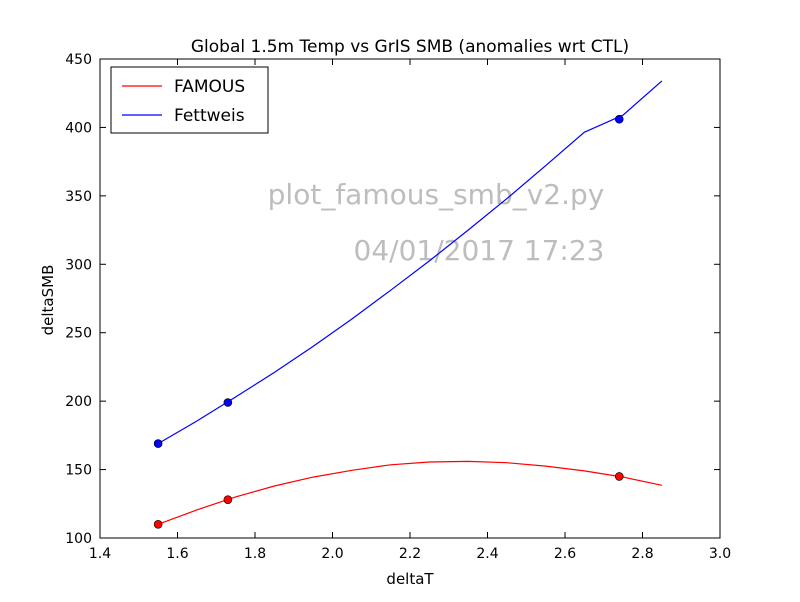 This screenshot has width=800, height=602. I want to click on x-tick-label: 2.0, so click(332, 554).